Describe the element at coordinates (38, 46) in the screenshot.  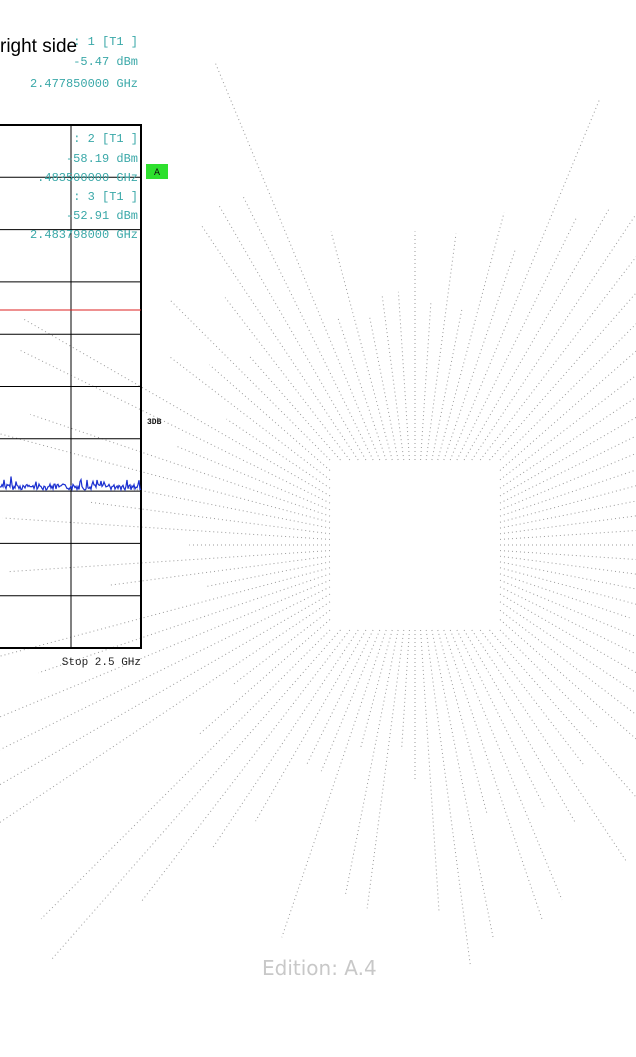
I see `title: right side` at that location.